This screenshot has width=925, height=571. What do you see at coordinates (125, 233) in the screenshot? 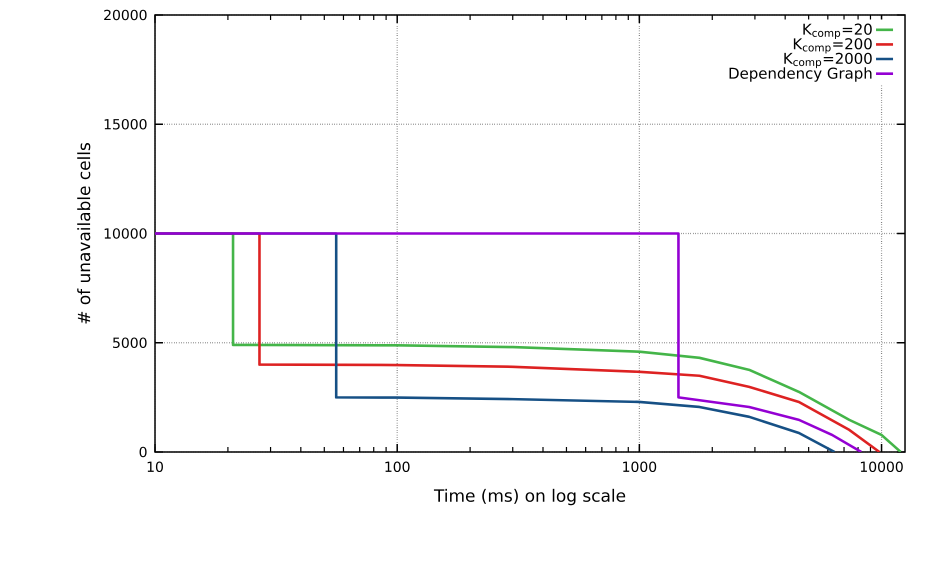
I see `y-tick-label: 10000` at bounding box center [125, 233].